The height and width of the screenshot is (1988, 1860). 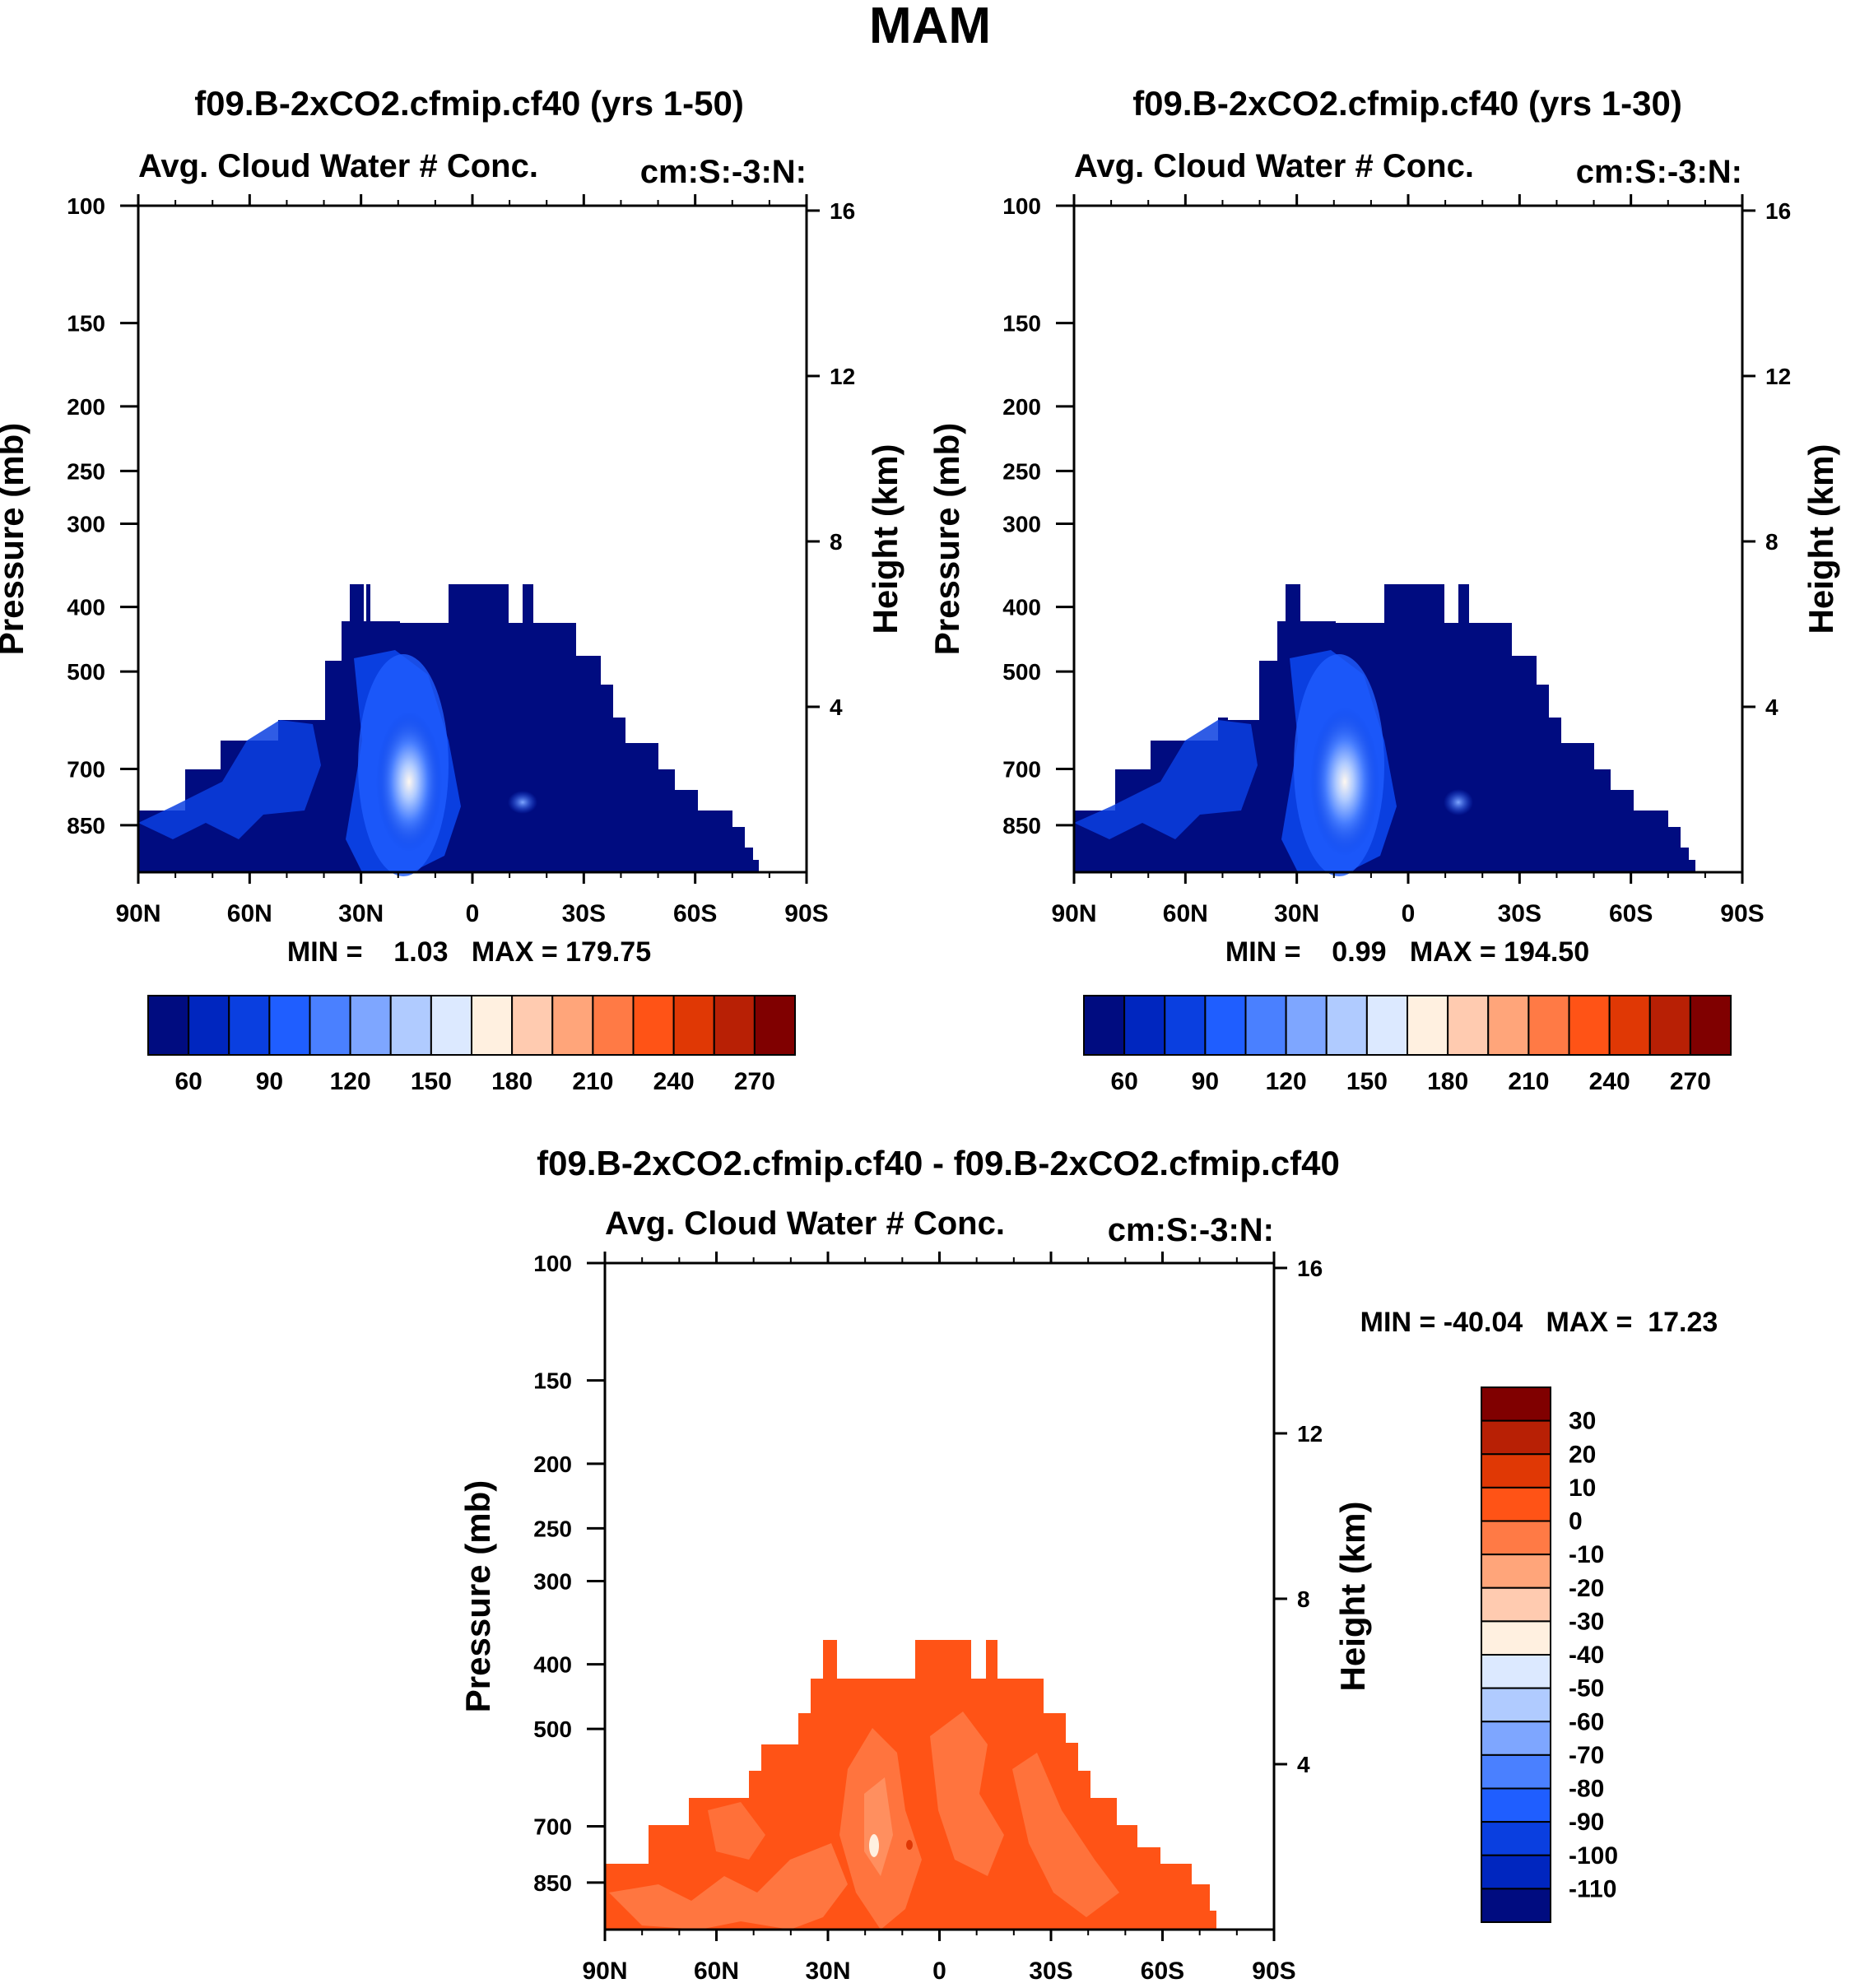 What do you see at coordinates (477, 1596) in the screenshot?
I see `panel-3-y-axis-label: Pressure (mb)` at bounding box center [477, 1596].